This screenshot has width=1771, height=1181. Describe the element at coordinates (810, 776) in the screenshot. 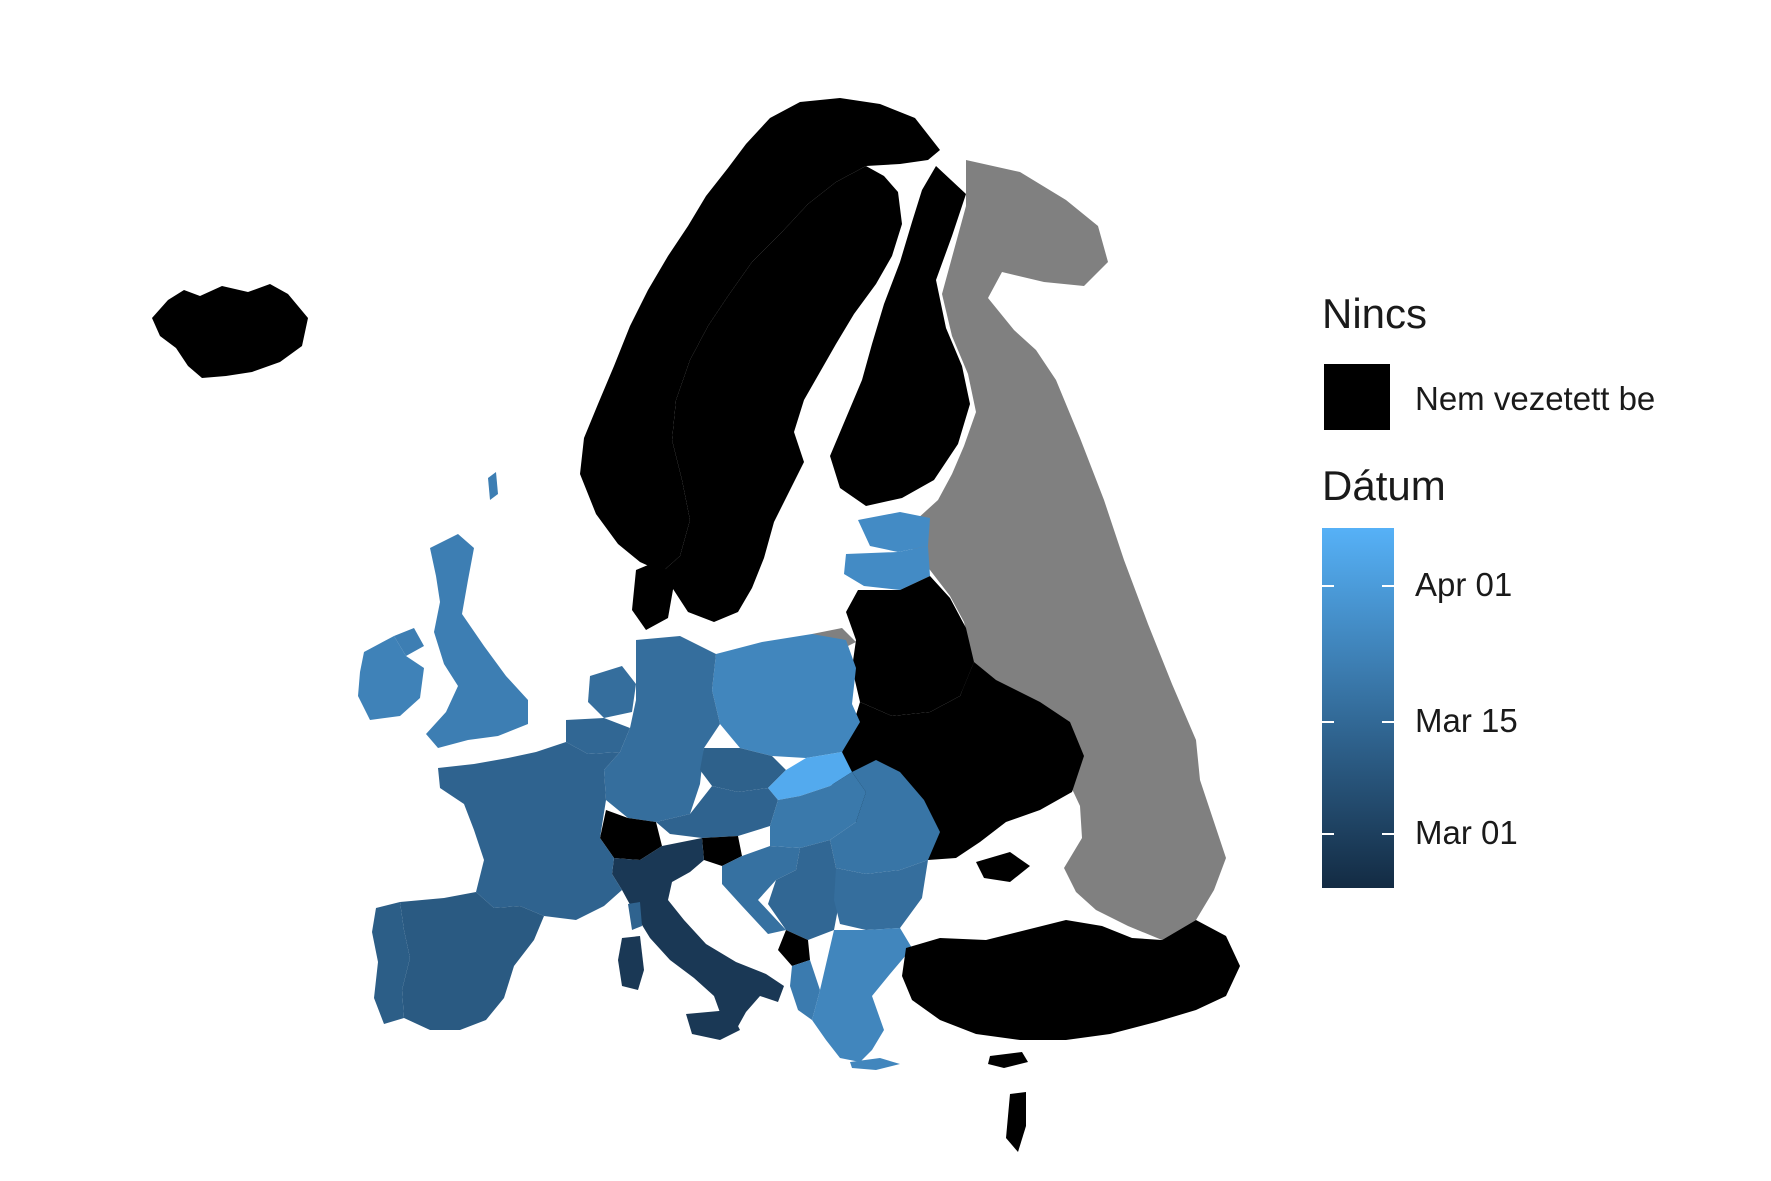

I see `region-slovakia` at that location.